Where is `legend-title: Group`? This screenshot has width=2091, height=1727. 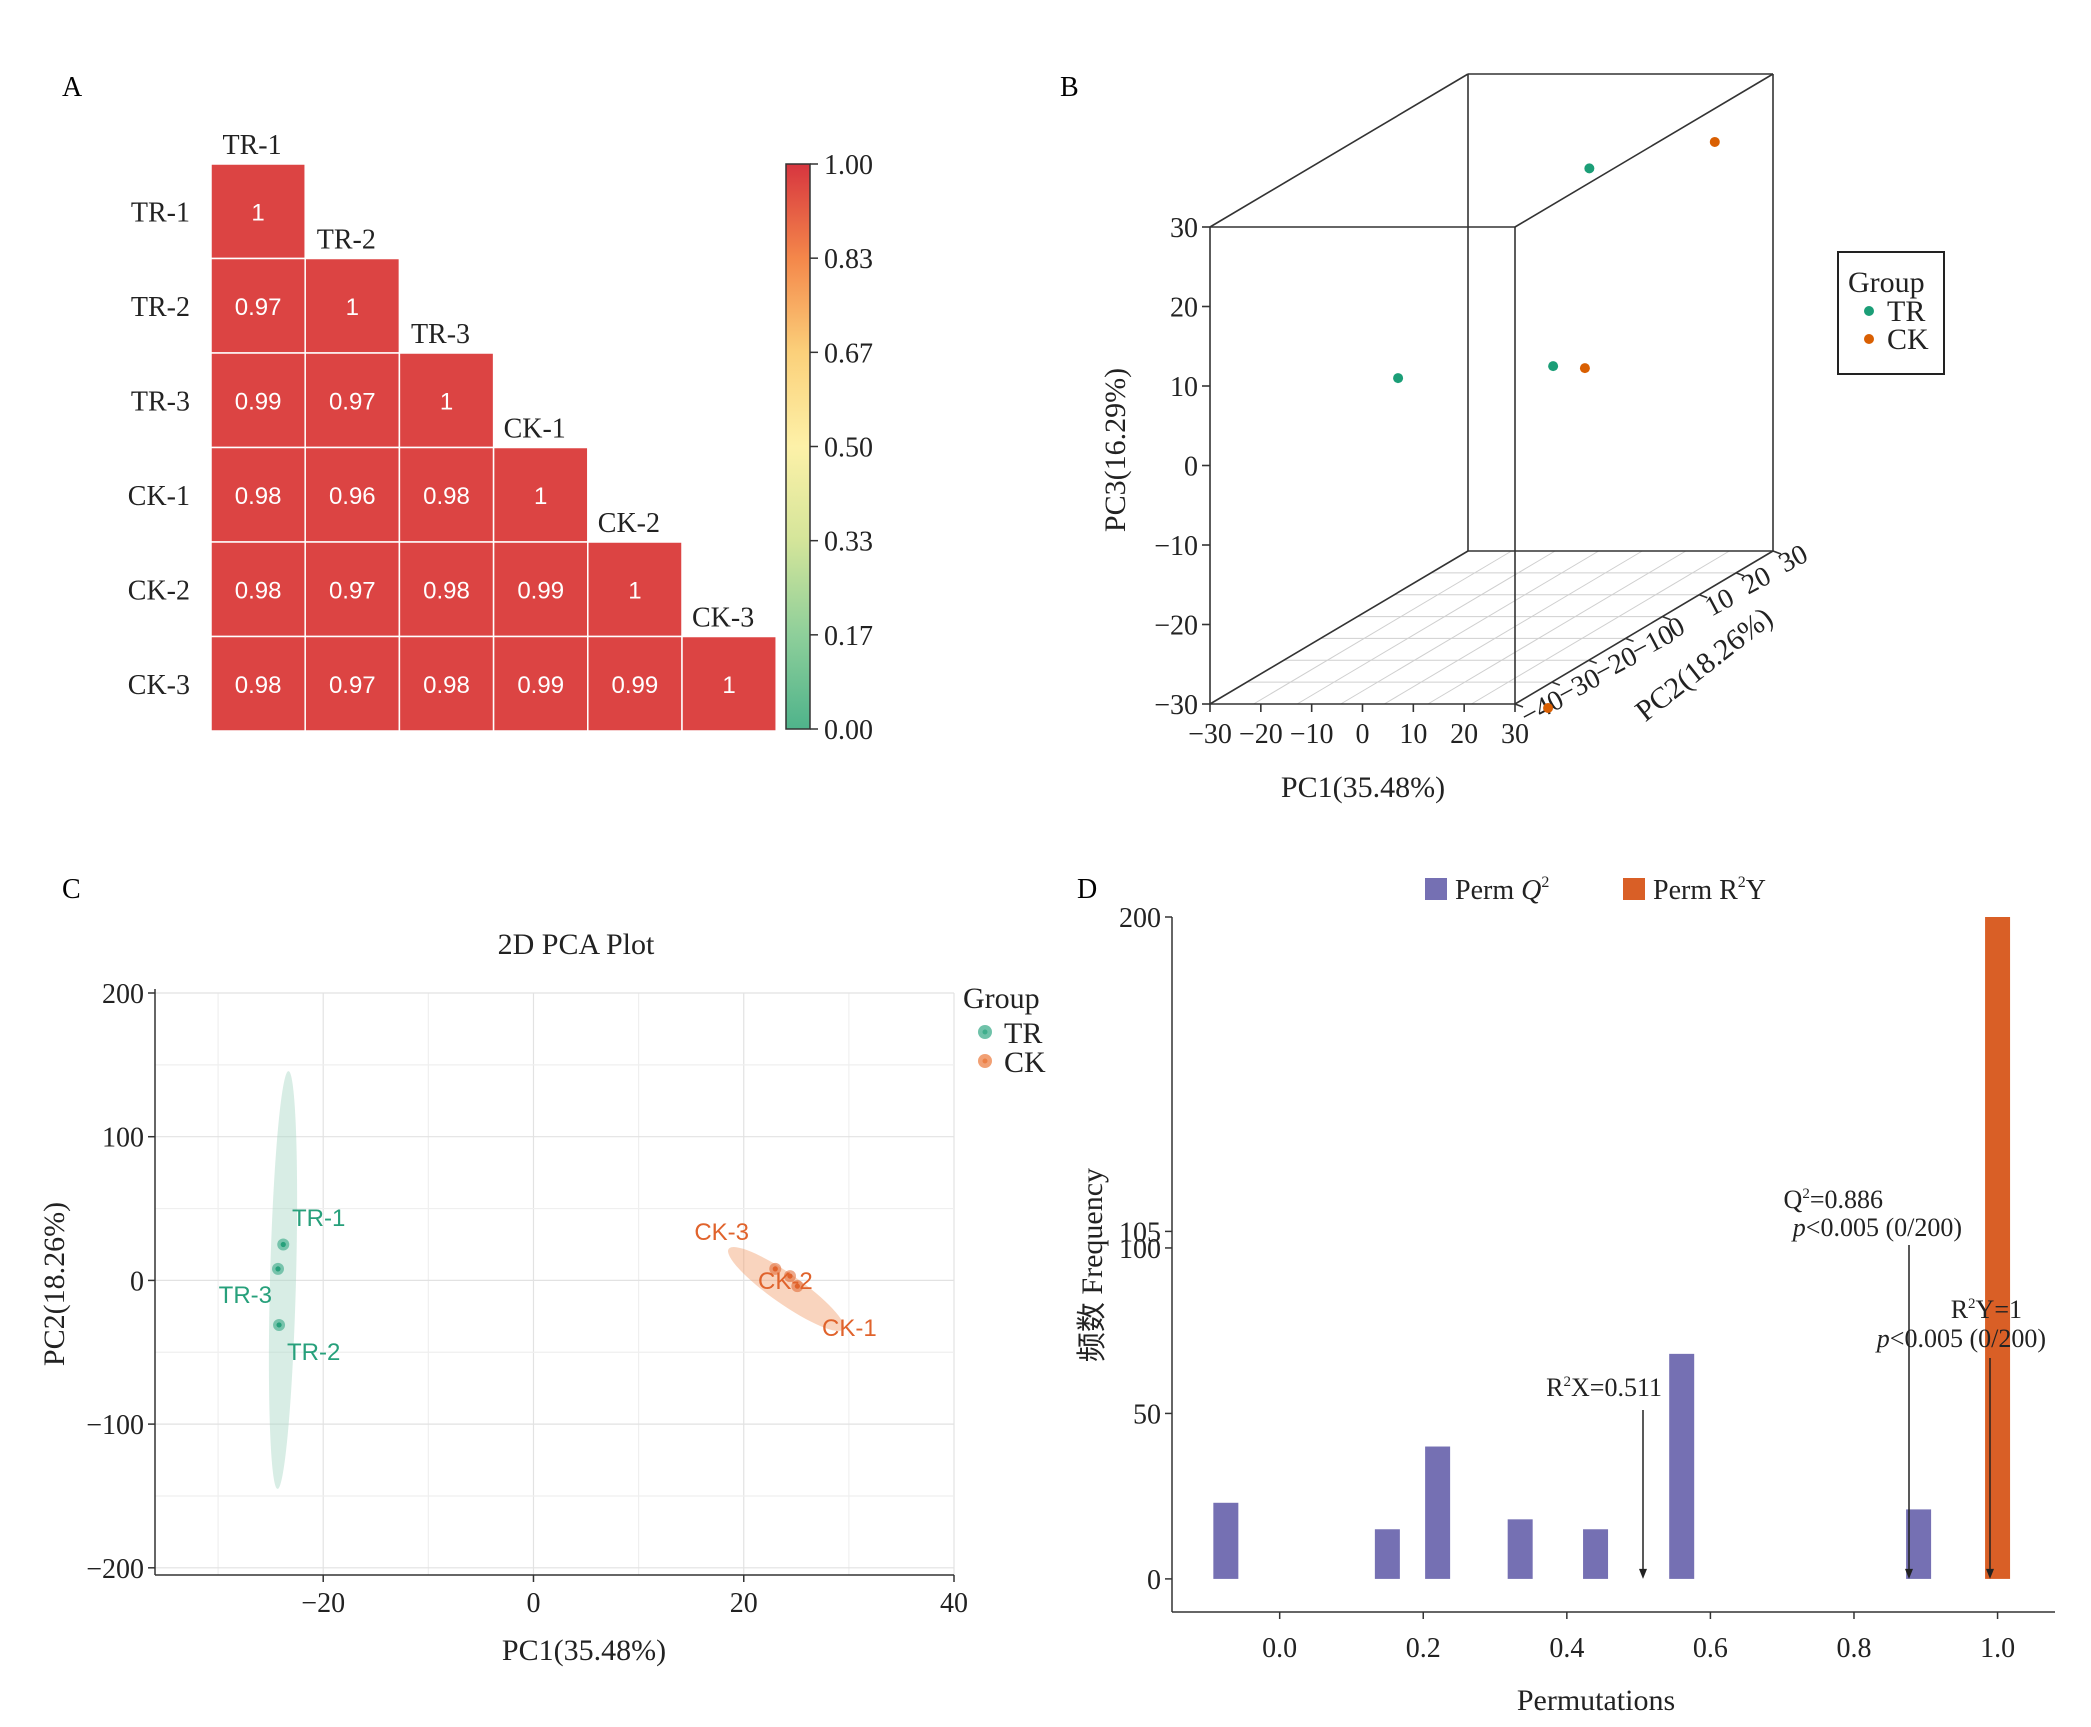 legend-title: Group is located at coordinates (1886, 282).